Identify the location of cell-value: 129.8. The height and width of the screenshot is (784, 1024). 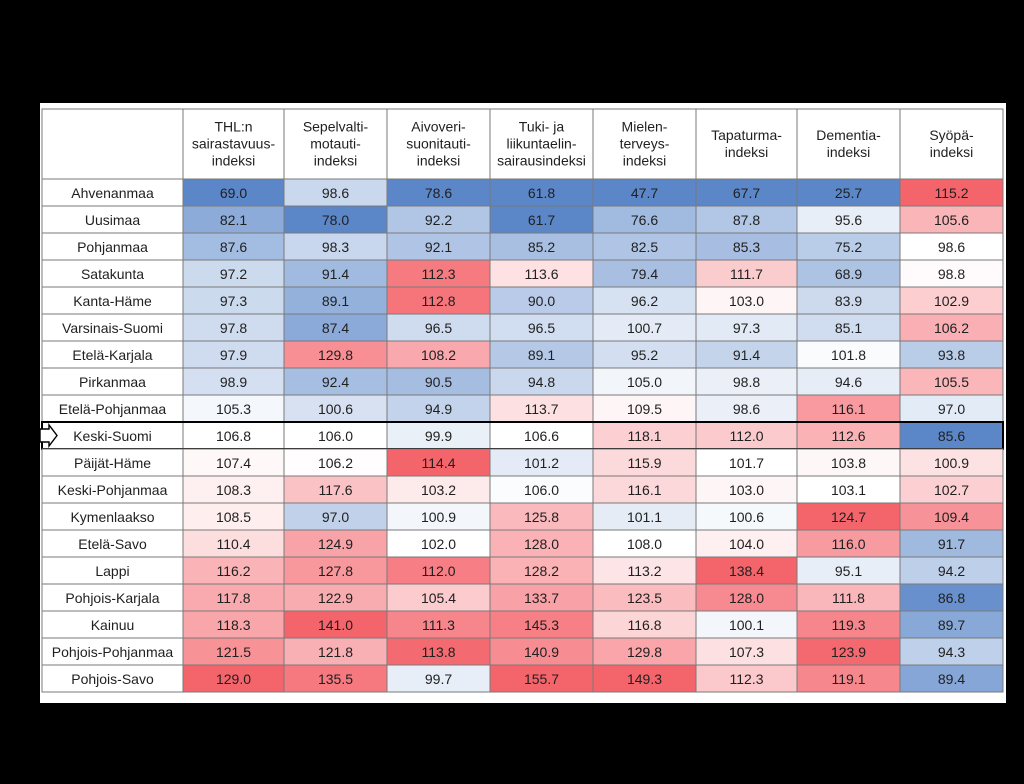
(644, 652).